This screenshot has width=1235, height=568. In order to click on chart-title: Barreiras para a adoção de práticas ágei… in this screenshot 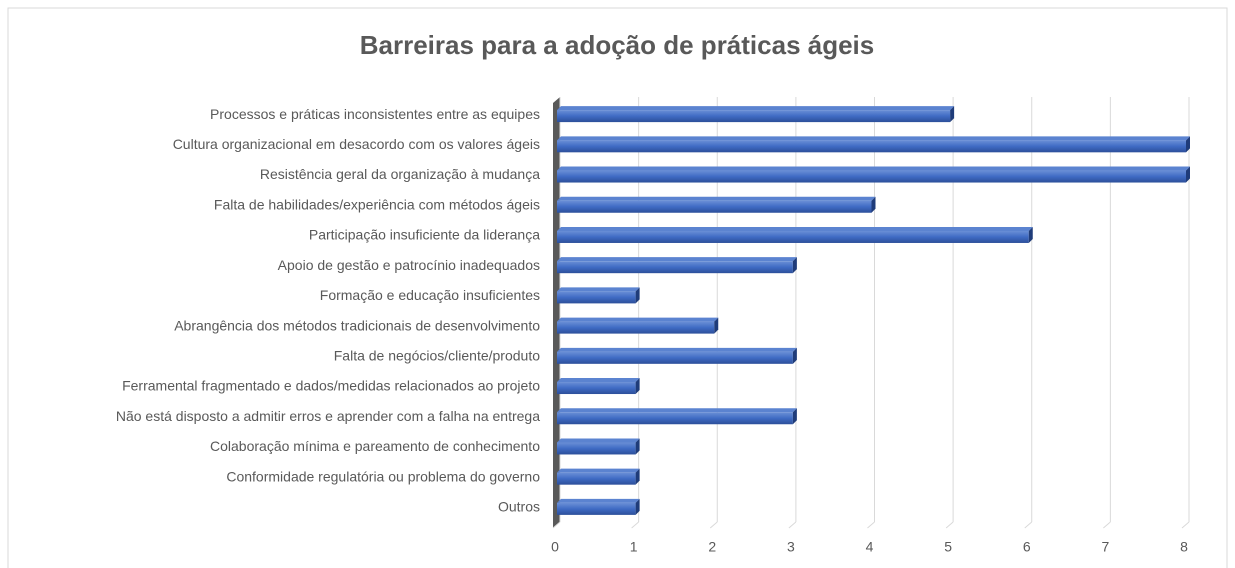, I will do `click(617, 45)`.